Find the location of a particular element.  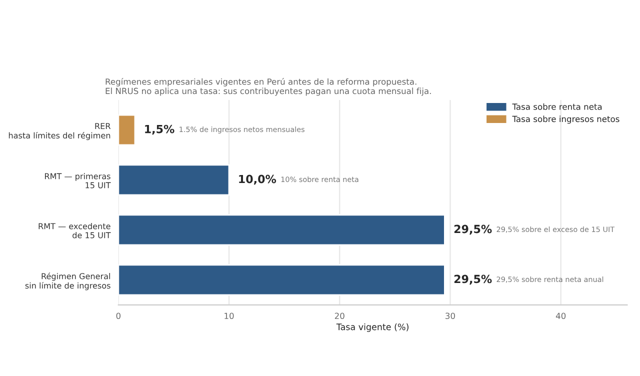

x-axis-title: Tasa vigente (%) is located at coordinates (372, 327).